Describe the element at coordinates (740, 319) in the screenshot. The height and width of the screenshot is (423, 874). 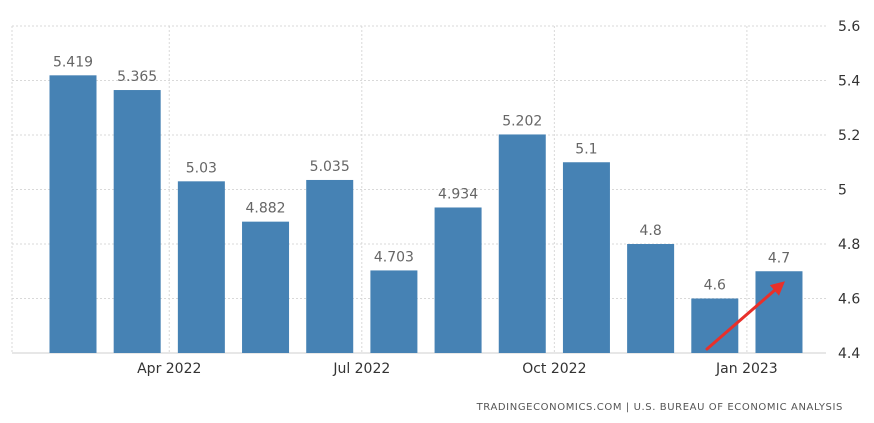
I see `arrow-shaft` at that location.